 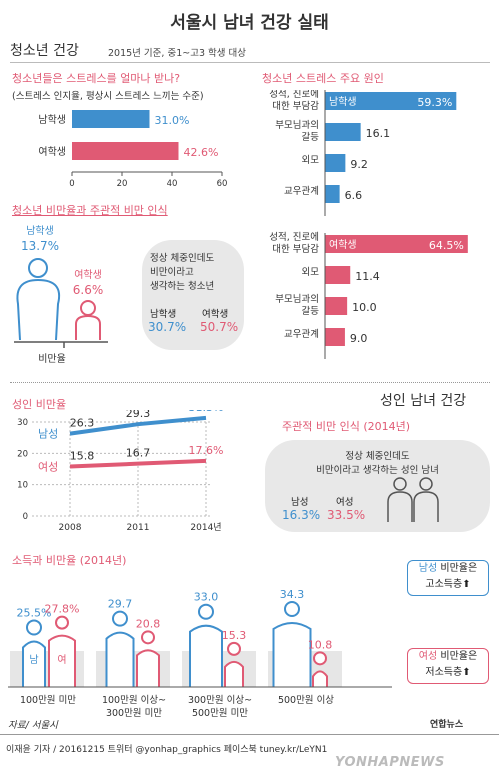 What do you see at coordinates (90, 210) in the screenshot?
I see `youth-obesity-heading: 청소년 비만율과 주관적 비만 인식` at bounding box center [90, 210].